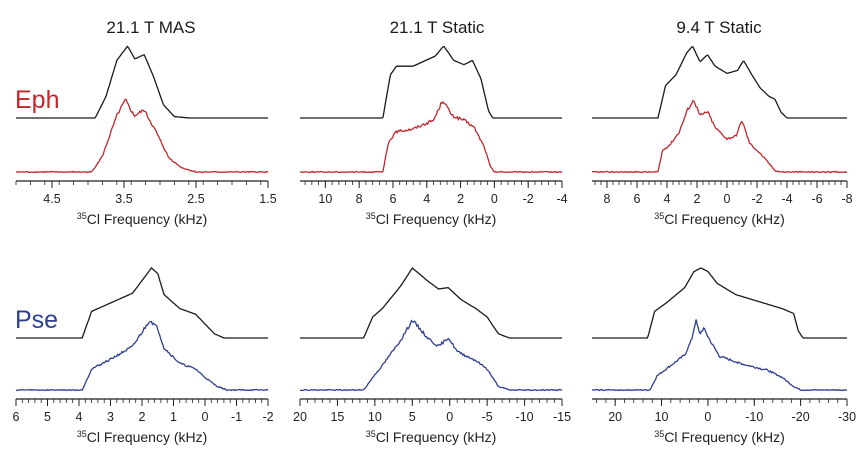 This screenshot has height=455, width=858. Describe the element at coordinates (437, 27) in the screenshot. I see `column-title-2: 21.1 T Static` at that location.